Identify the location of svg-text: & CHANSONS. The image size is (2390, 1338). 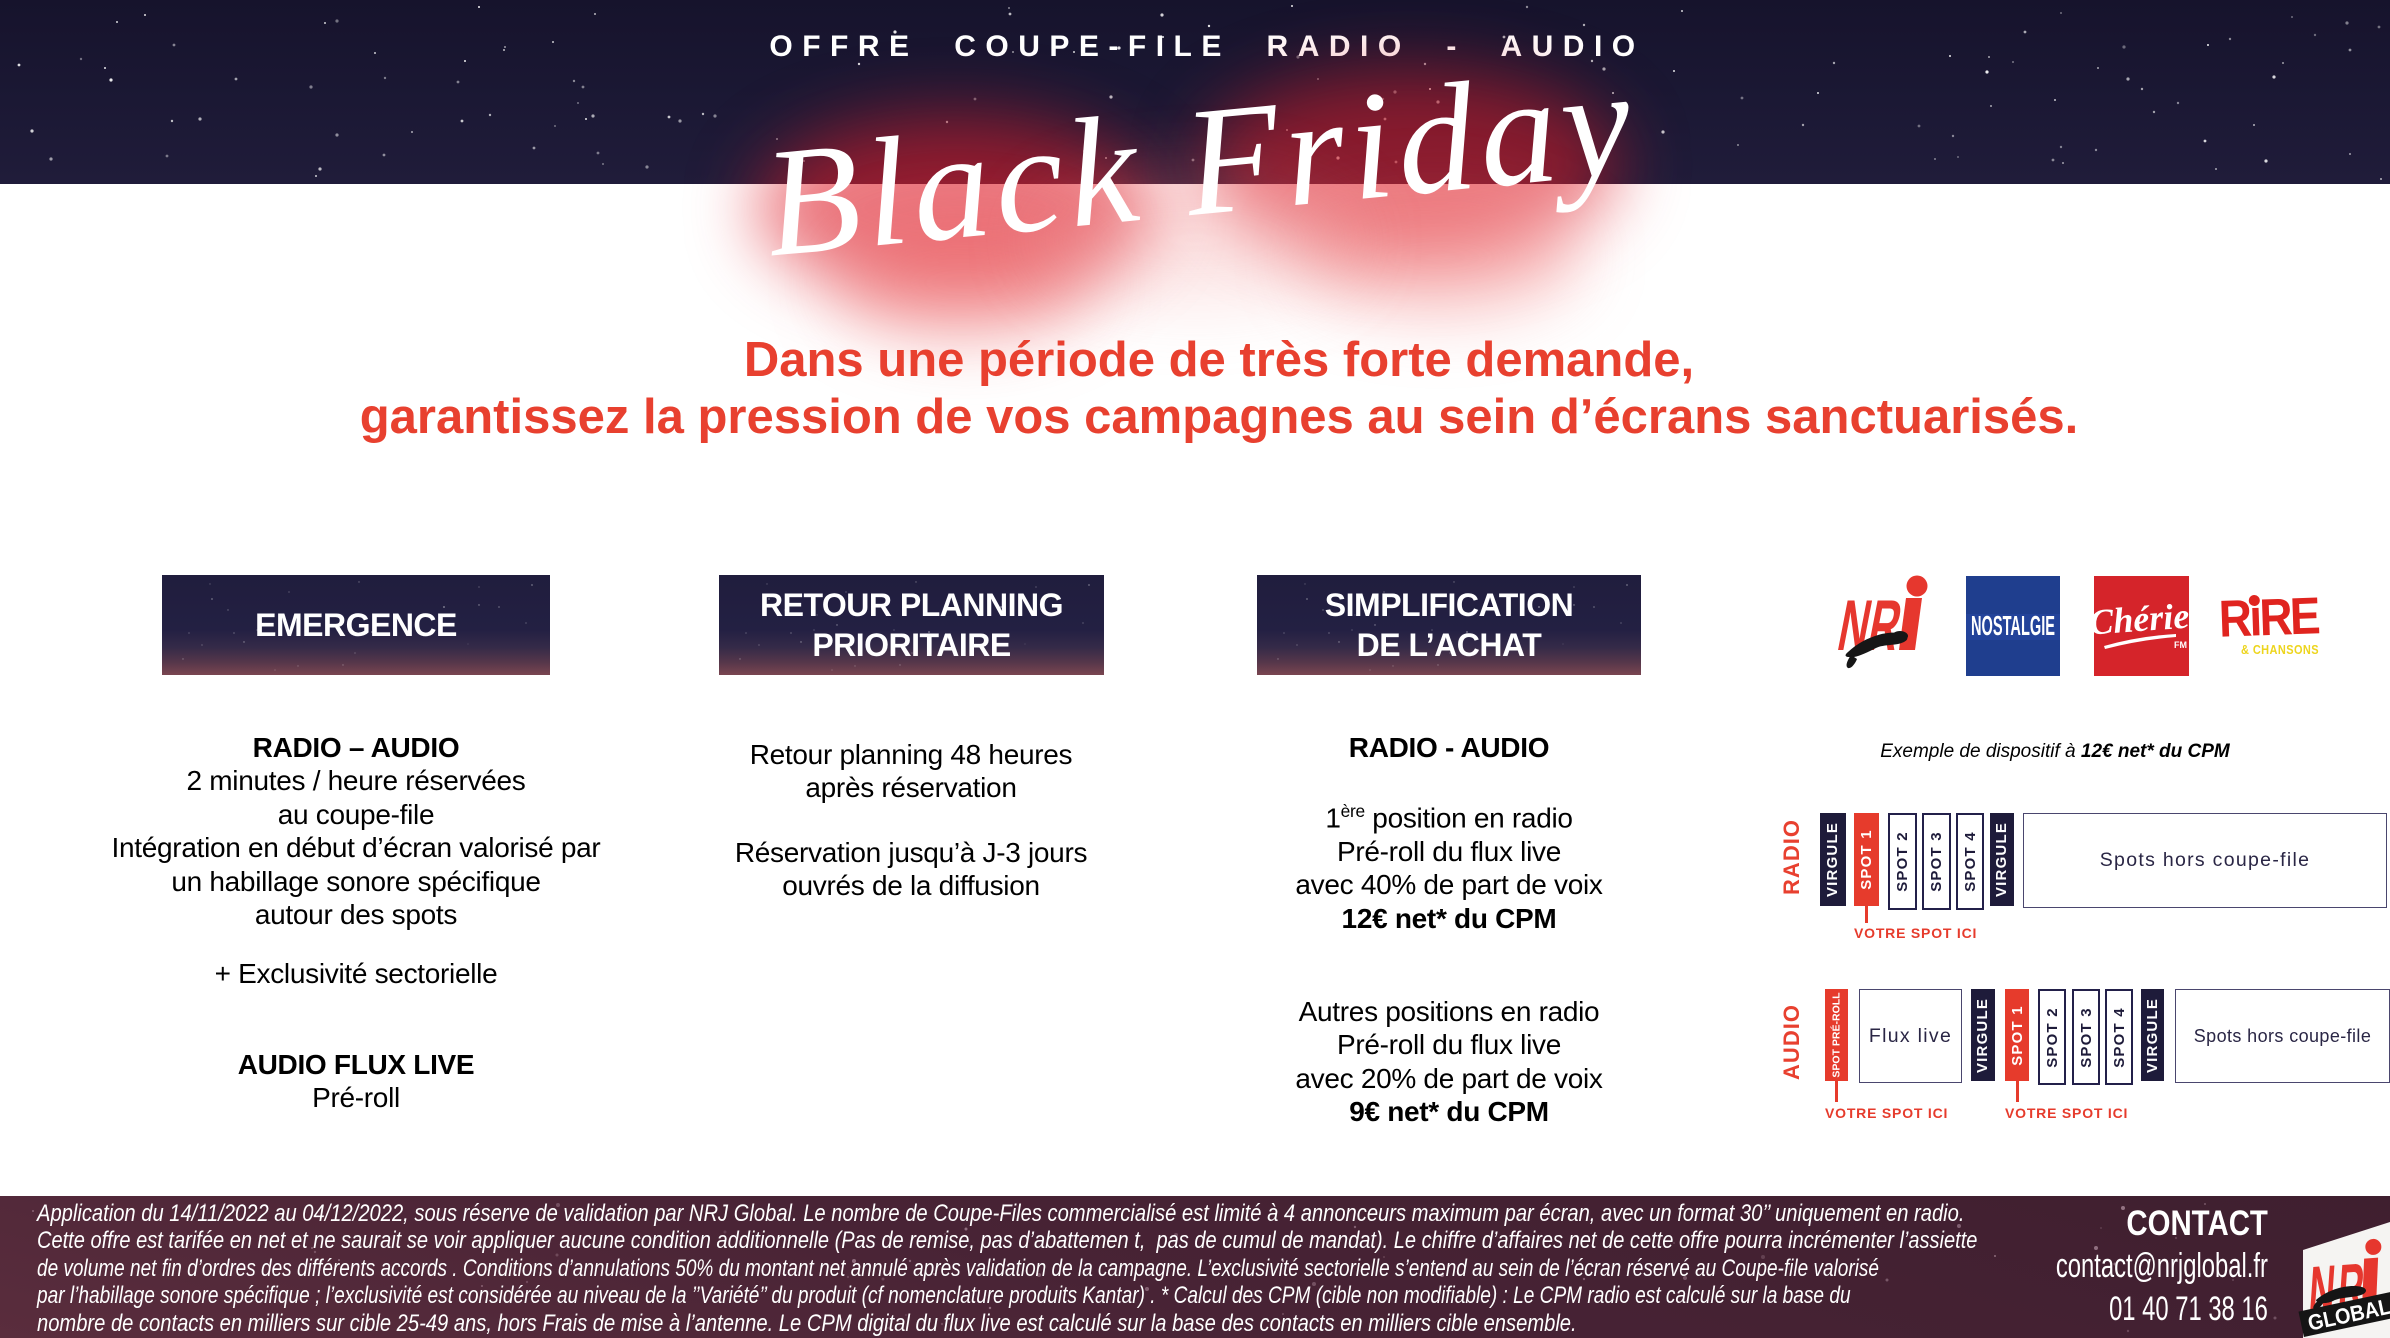
(2280, 649).